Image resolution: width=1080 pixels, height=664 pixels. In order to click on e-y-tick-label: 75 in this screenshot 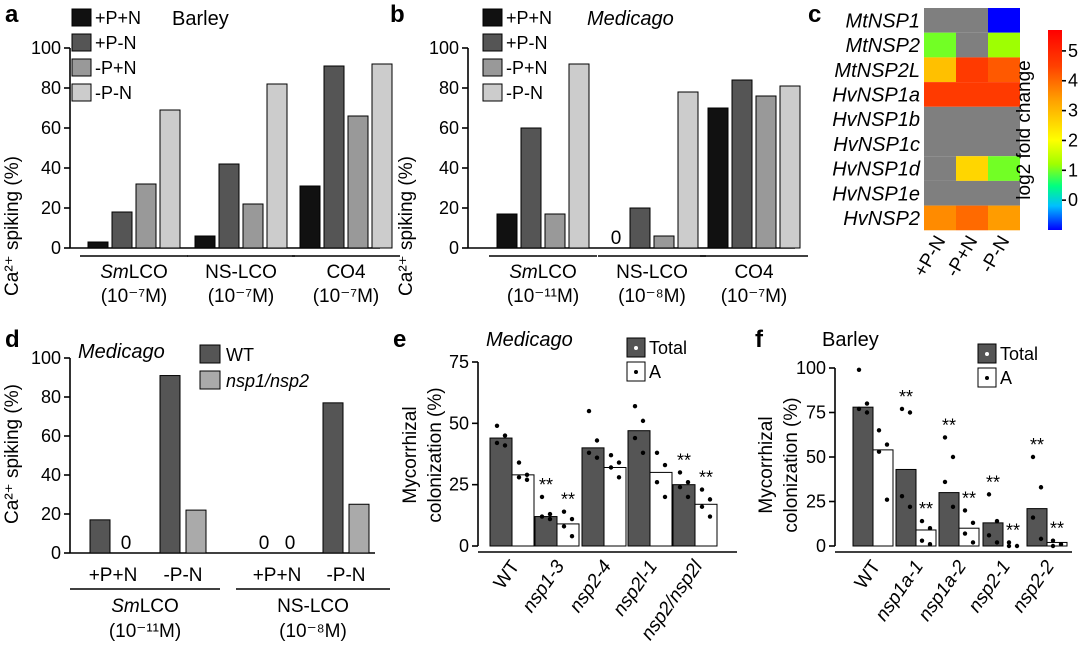, I will do `click(459, 362)`.